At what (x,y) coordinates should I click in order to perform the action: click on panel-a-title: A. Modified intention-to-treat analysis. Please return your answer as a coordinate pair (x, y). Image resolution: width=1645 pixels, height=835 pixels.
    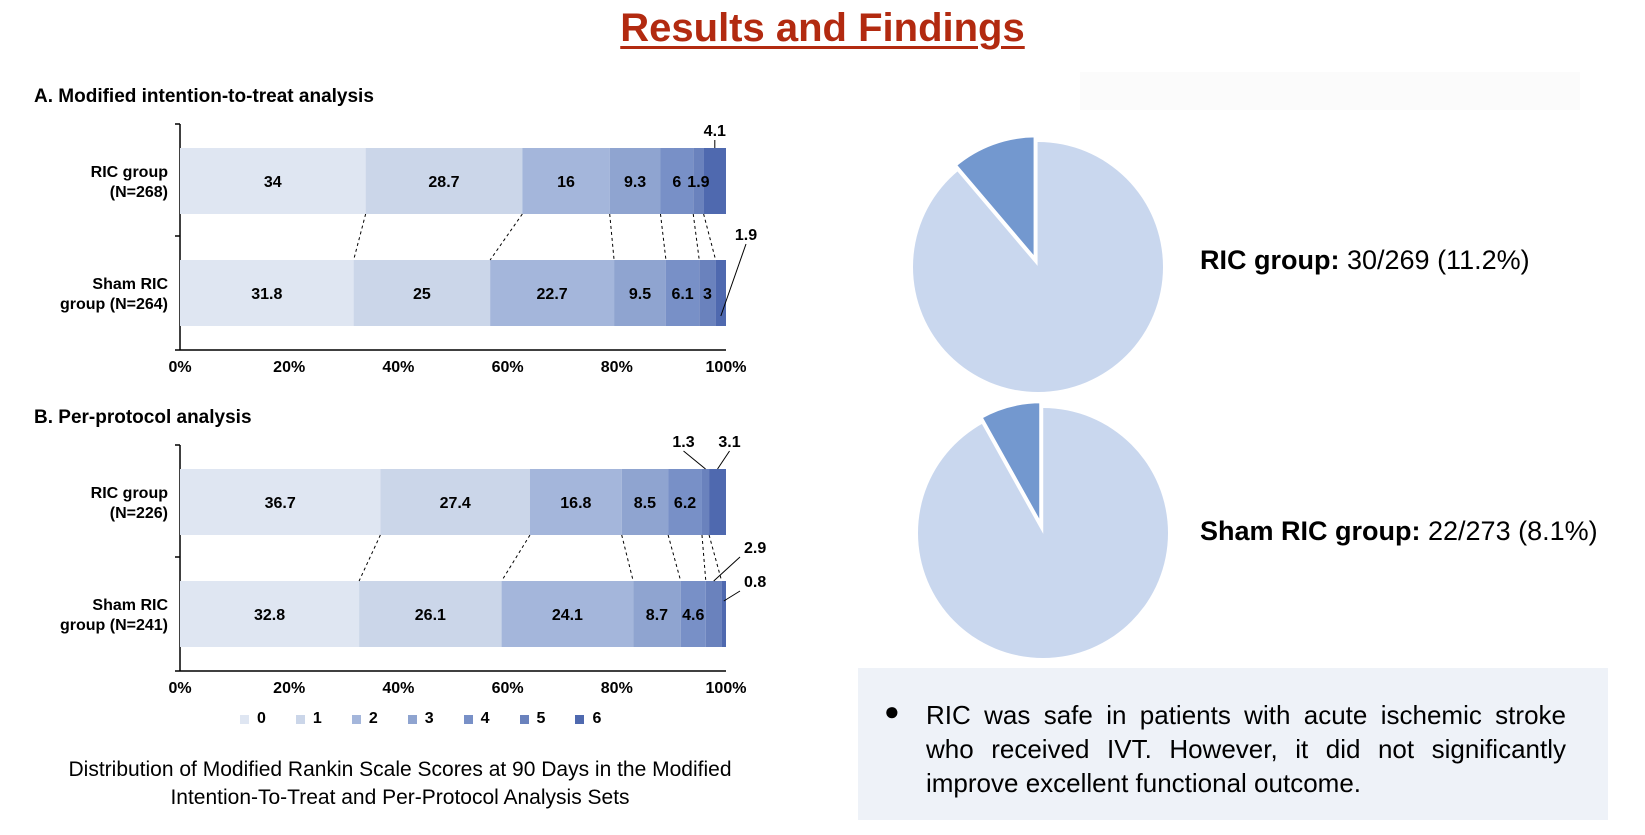
    Looking at the image, I should click on (204, 96).